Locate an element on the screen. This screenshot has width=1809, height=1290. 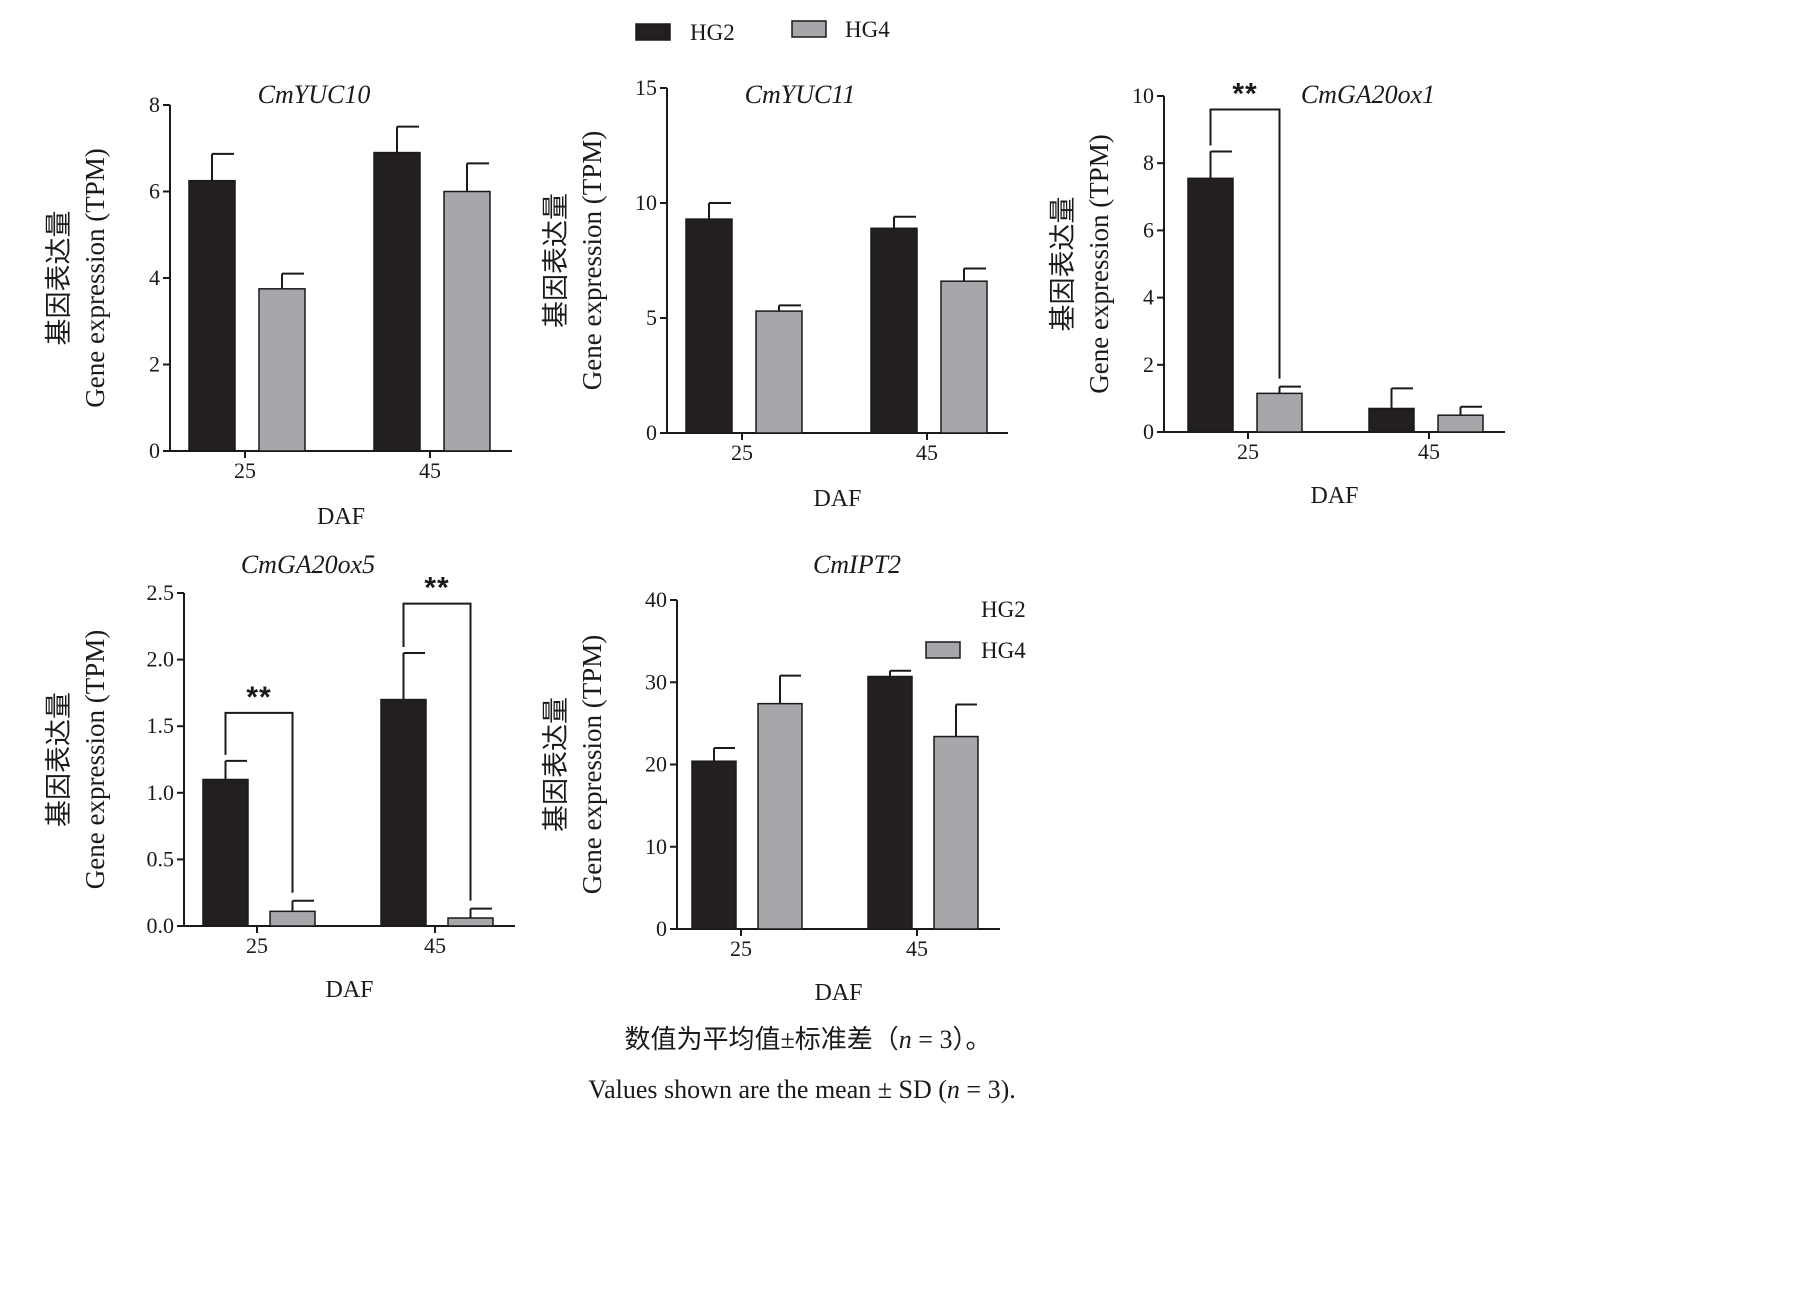
y-tick-label: 0.5 is located at coordinates (161, 858).